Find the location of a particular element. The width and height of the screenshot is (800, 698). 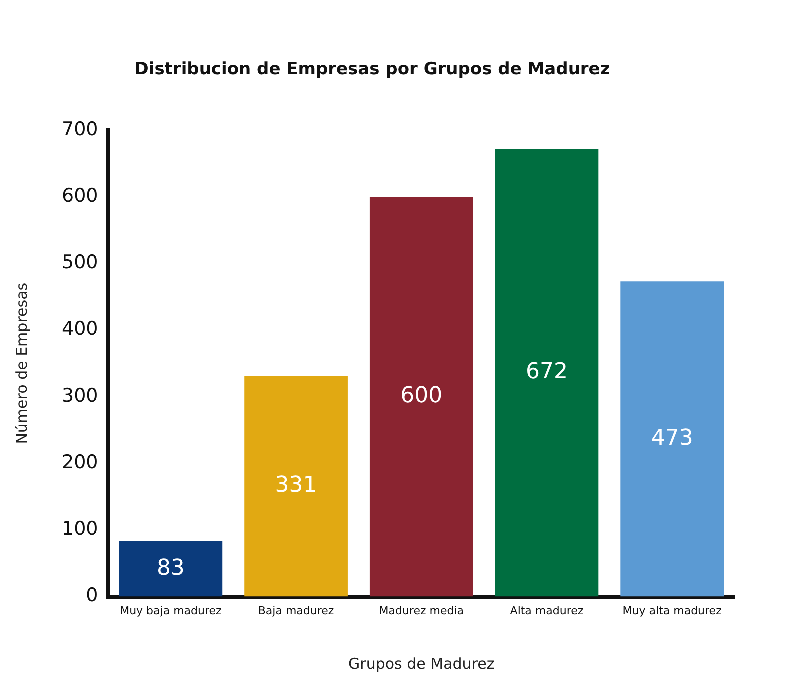

y-axis-title: Número de Empresas is located at coordinates (21, 363).